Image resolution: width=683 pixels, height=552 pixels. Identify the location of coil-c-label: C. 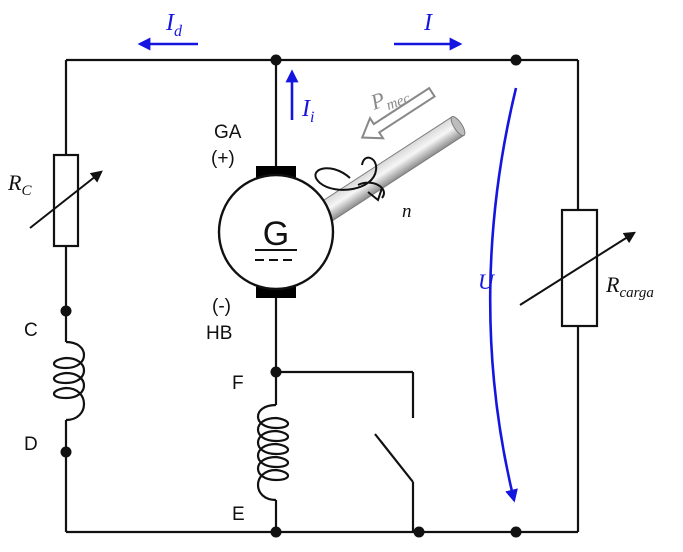
(31, 330).